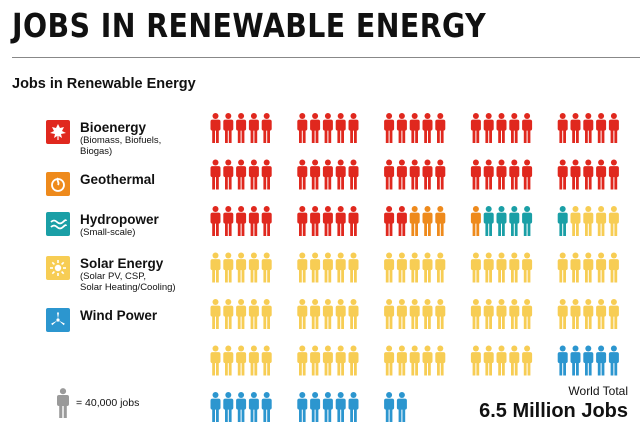 This screenshot has width=640, height=434. I want to click on legend-label: Solar Energy, so click(122, 263).